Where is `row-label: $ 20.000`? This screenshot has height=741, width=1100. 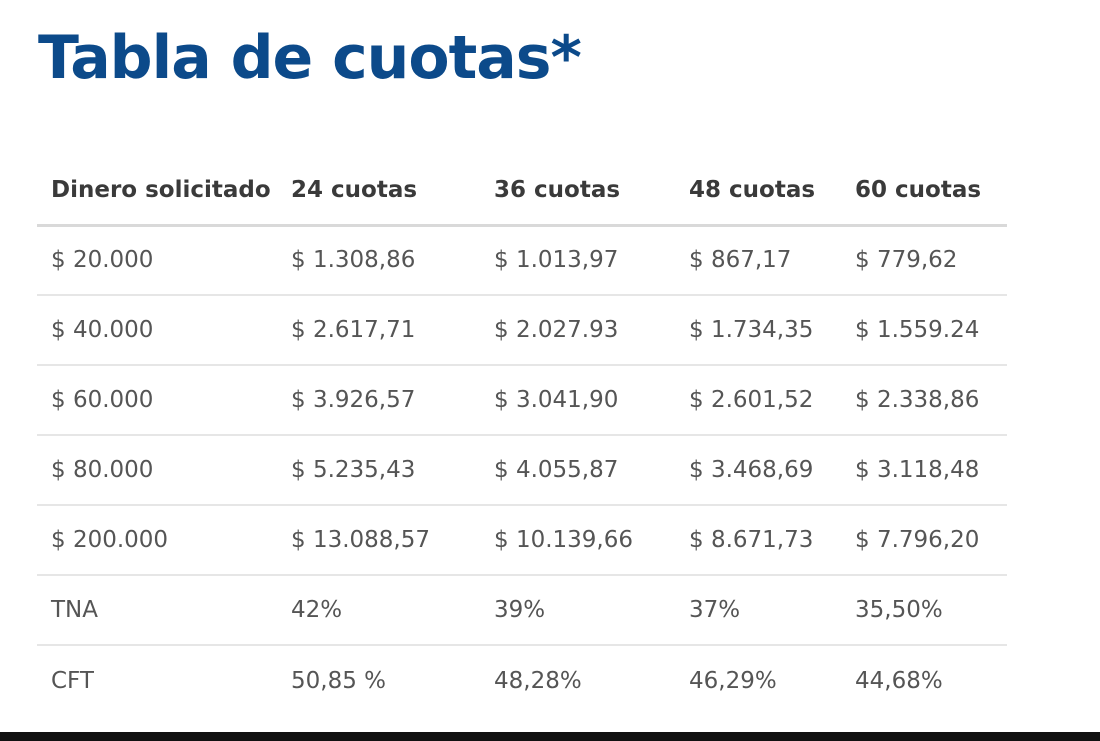
row-label: $ 20.000 is located at coordinates (157, 260).